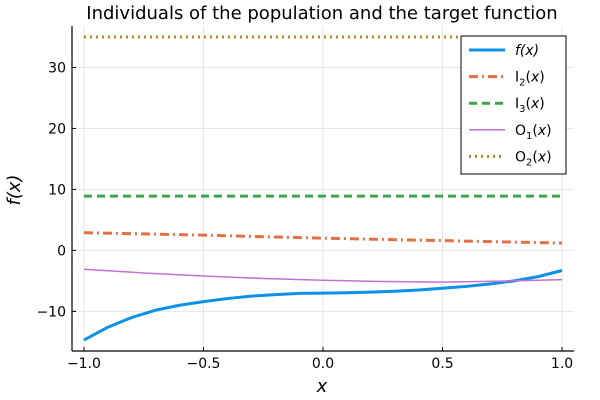  Describe the element at coordinates (57, 68) in the screenshot. I see `y-tick-label: 30` at that location.